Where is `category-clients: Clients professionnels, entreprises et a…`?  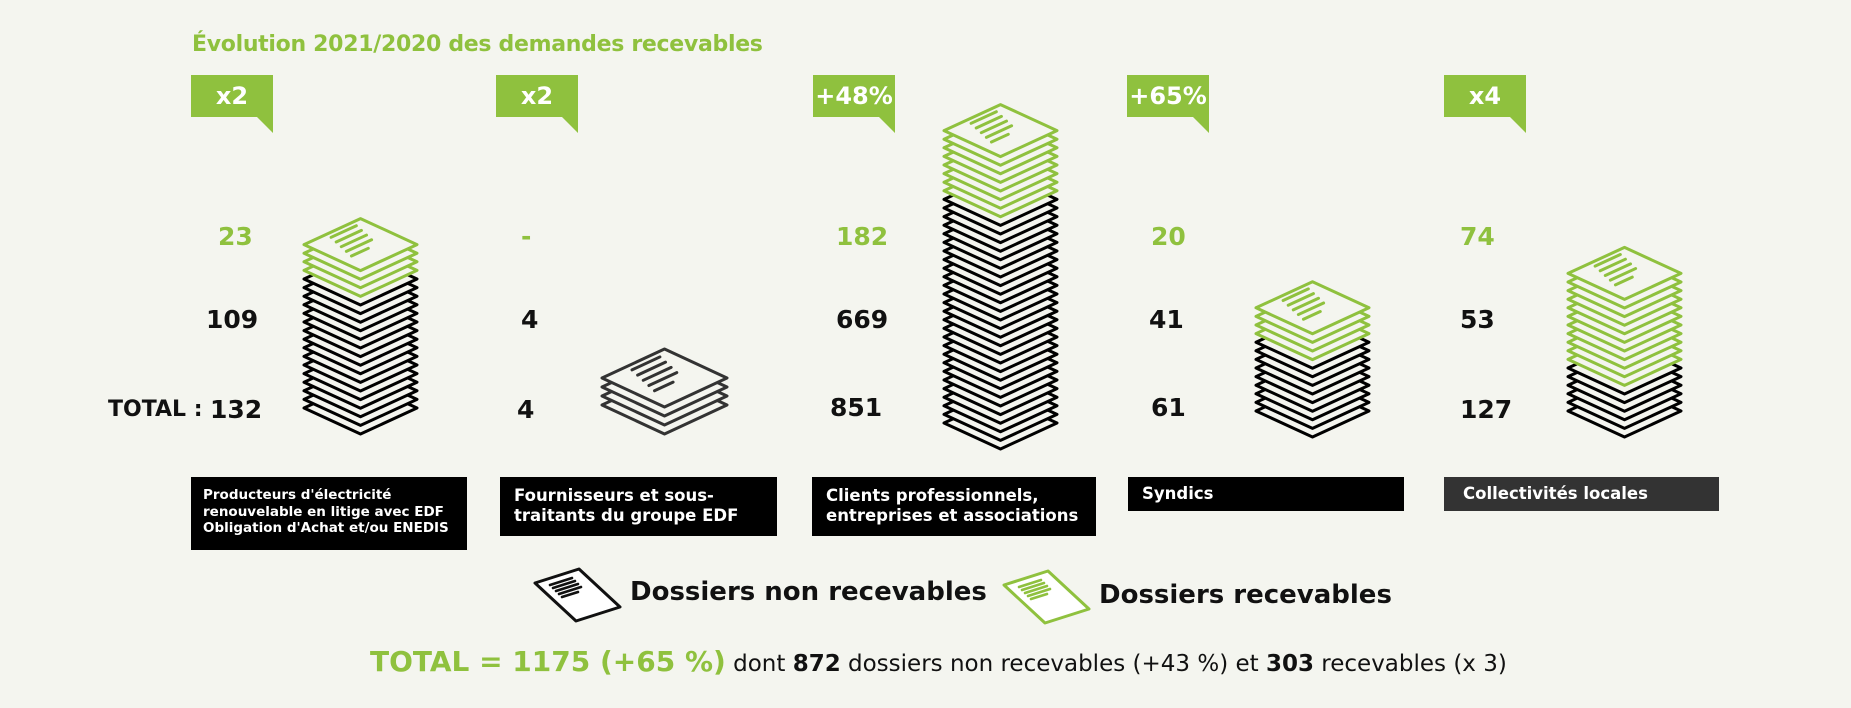
category-clients: Clients professionnels, entreprises et a… is located at coordinates (954, 506).